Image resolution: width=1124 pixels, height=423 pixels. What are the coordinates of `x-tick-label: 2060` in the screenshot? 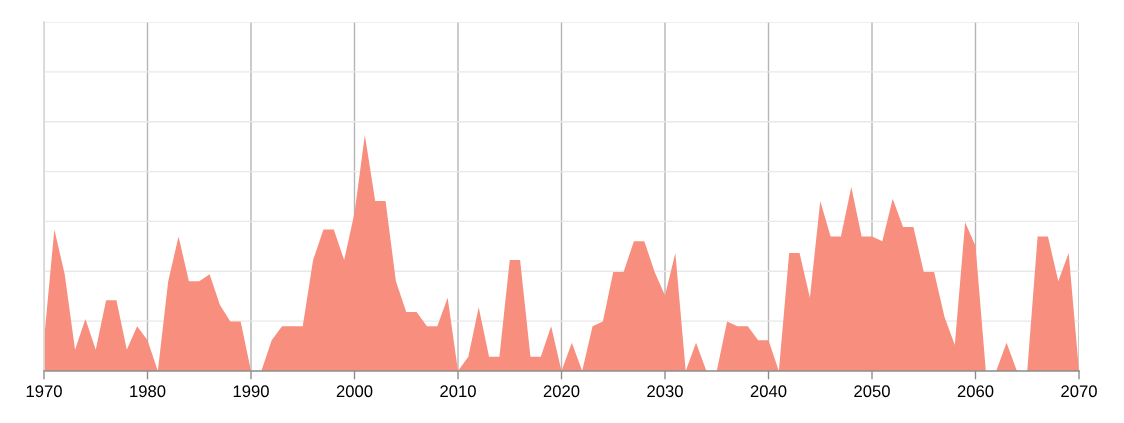 It's located at (975, 391).